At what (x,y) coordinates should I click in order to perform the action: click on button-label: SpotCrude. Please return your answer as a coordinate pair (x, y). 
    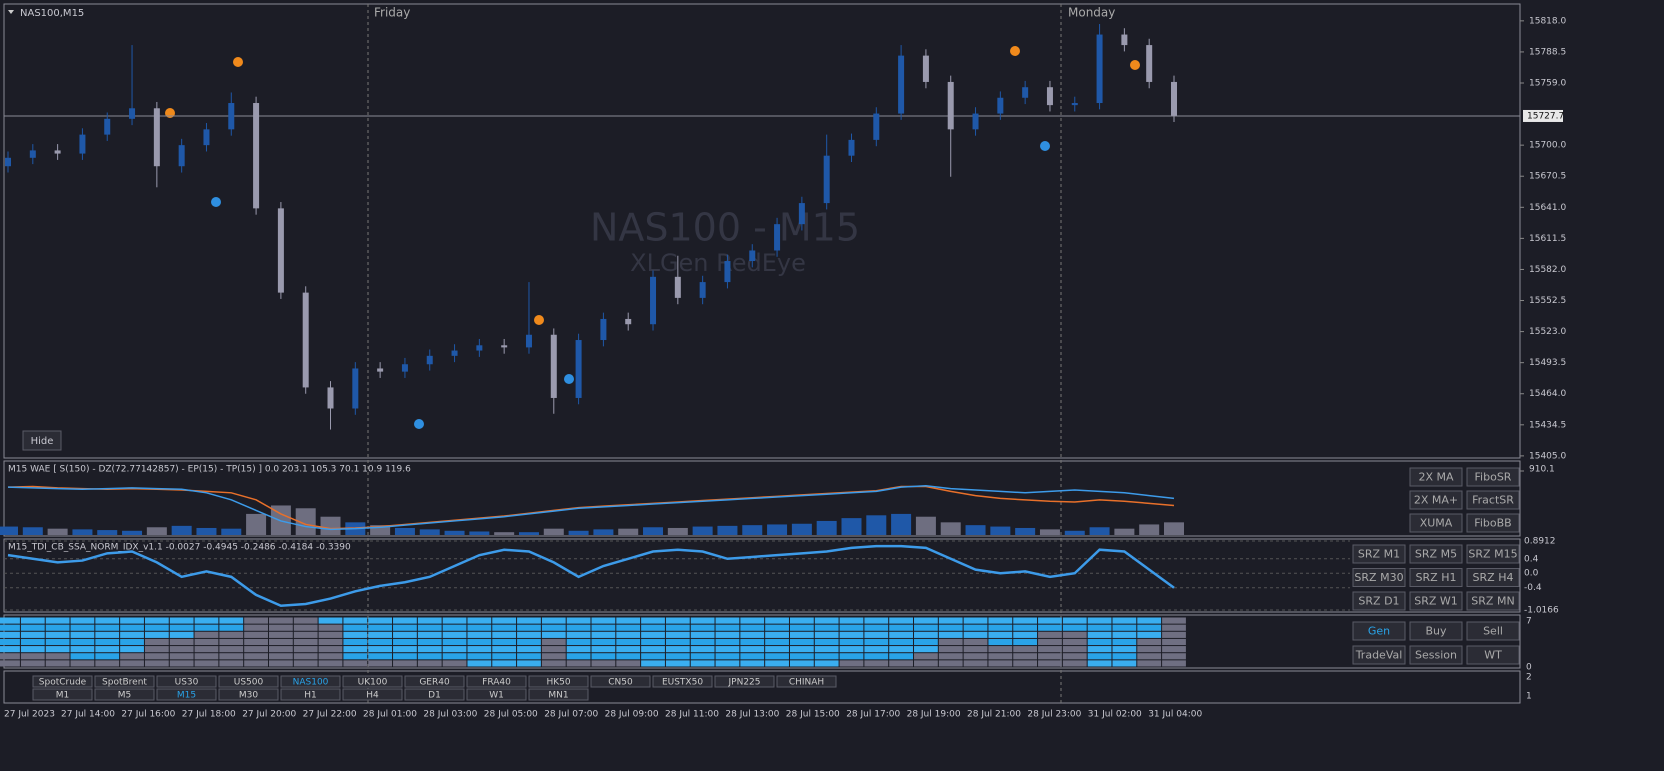
    Looking at the image, I should click on (63, 683).